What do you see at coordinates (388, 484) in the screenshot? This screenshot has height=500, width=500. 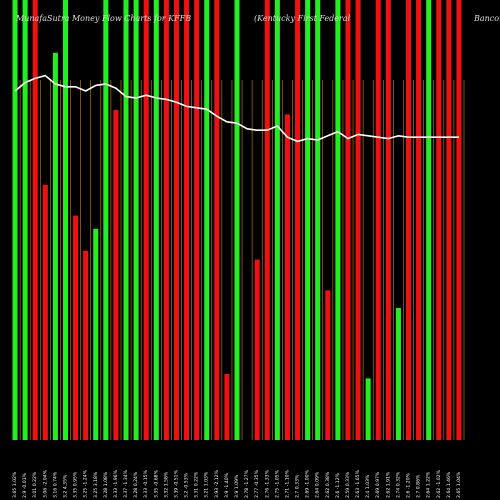 I see `x-tick-label: 2.62 1.91%` at bounding box center [388, 484].